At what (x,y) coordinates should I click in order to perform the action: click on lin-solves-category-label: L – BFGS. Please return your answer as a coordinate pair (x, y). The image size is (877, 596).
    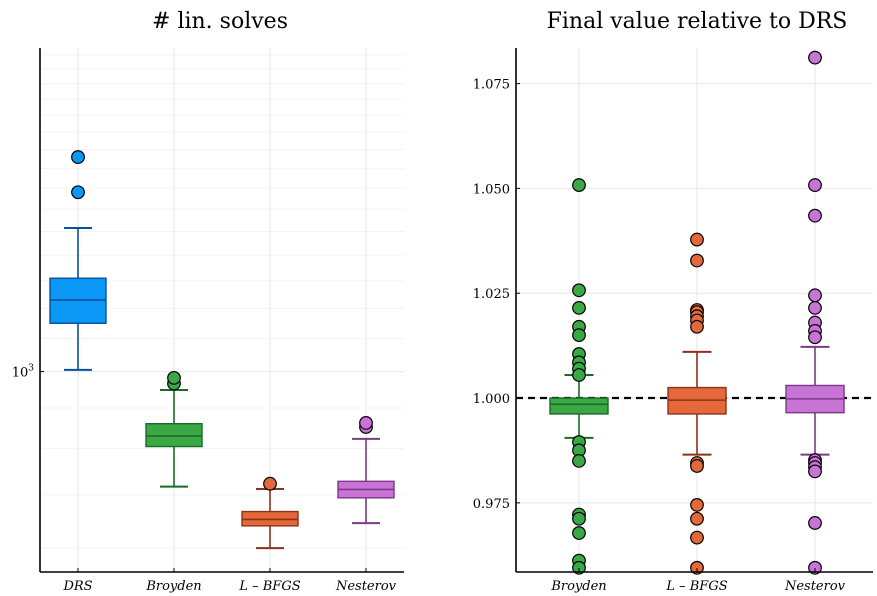
    Looking at the image, I should click on (269, 586).